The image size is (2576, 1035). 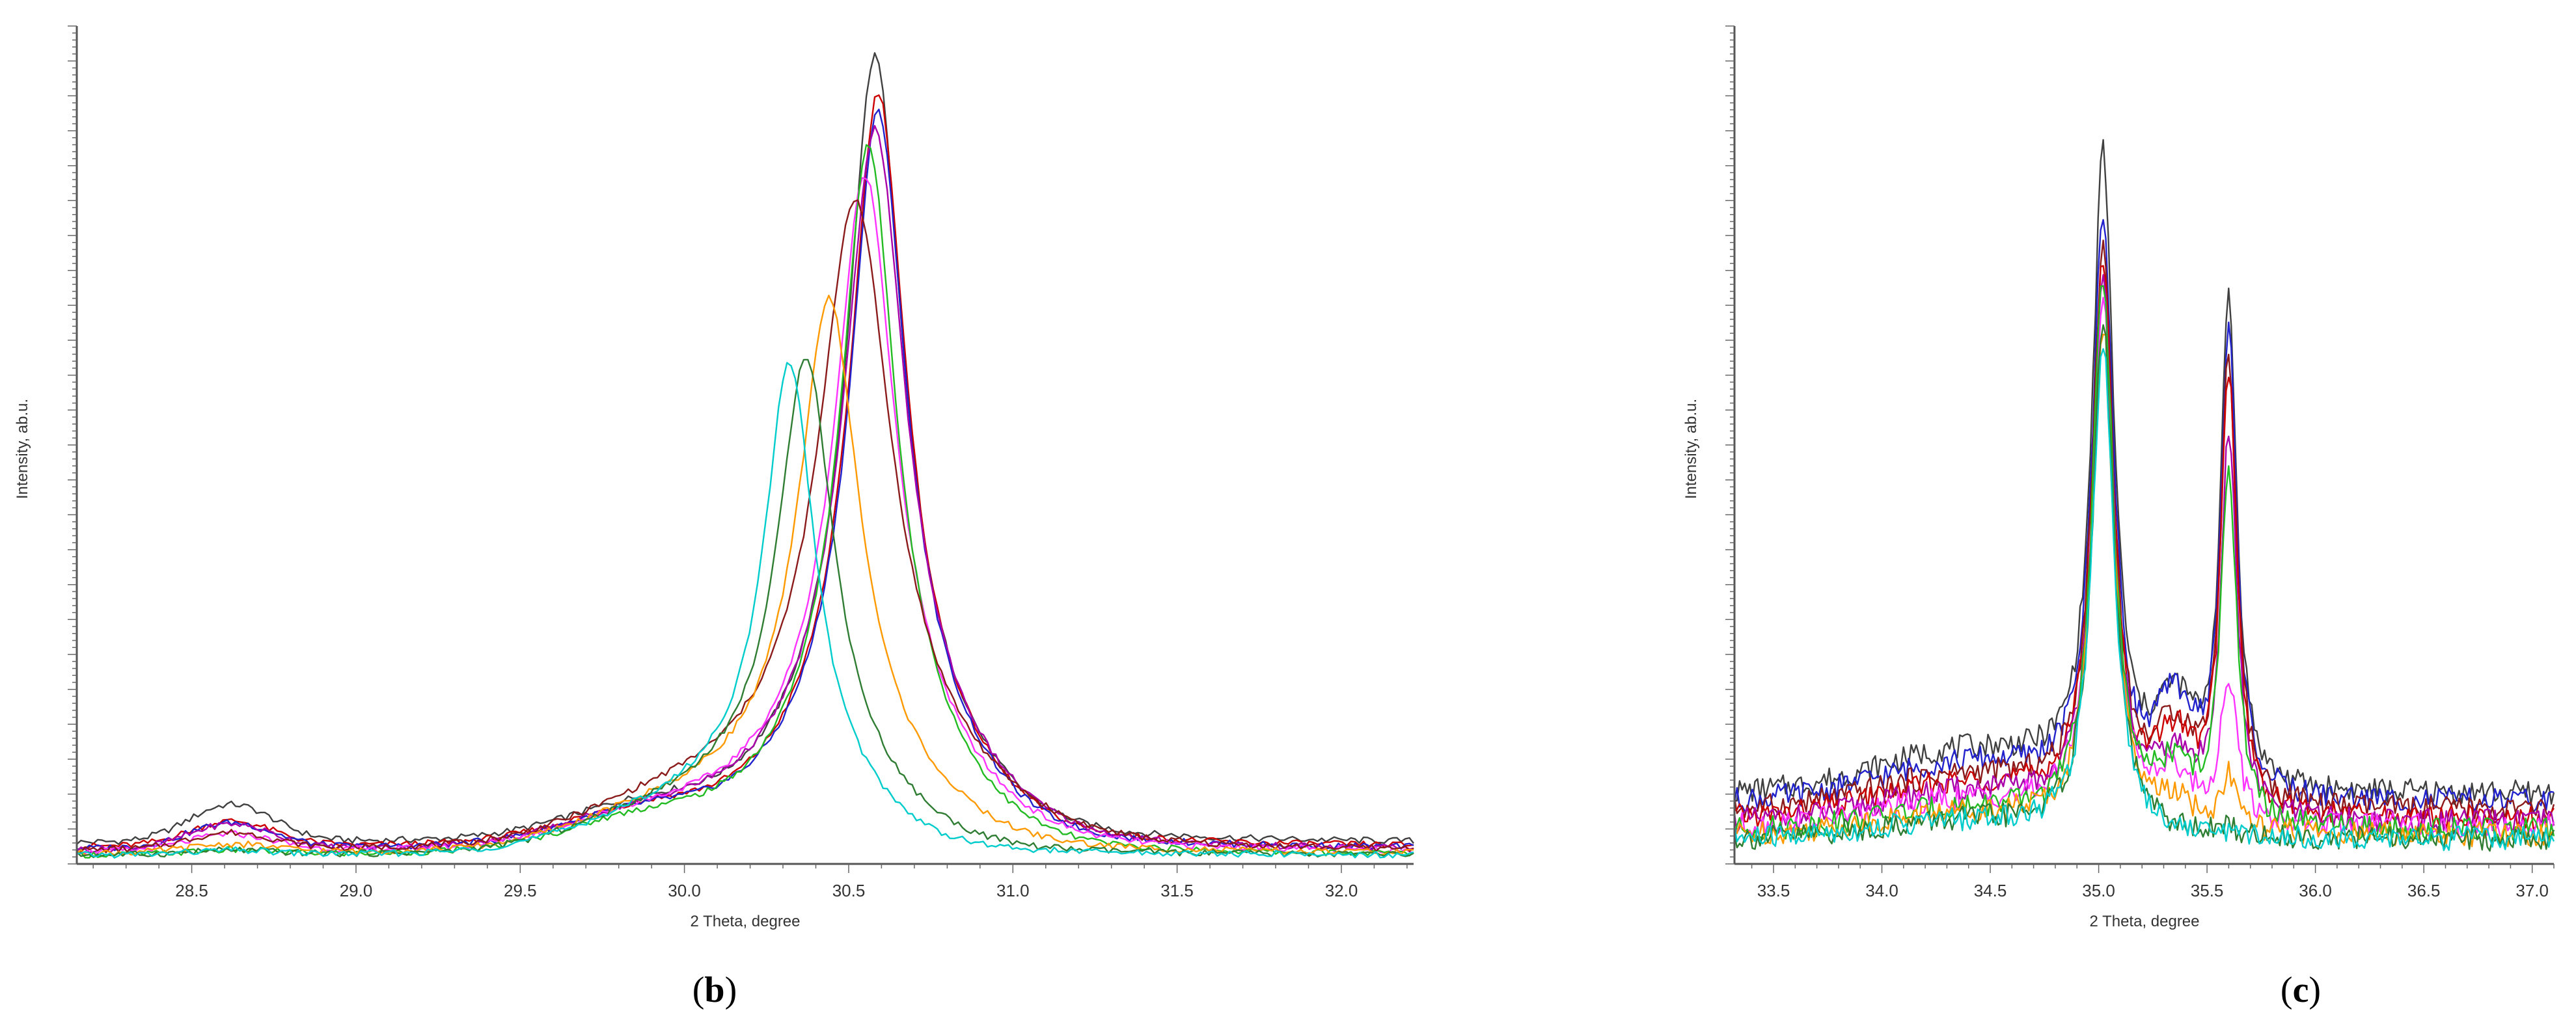 I want to click on panel-letter-b: (b), so click(x=714, y=990).